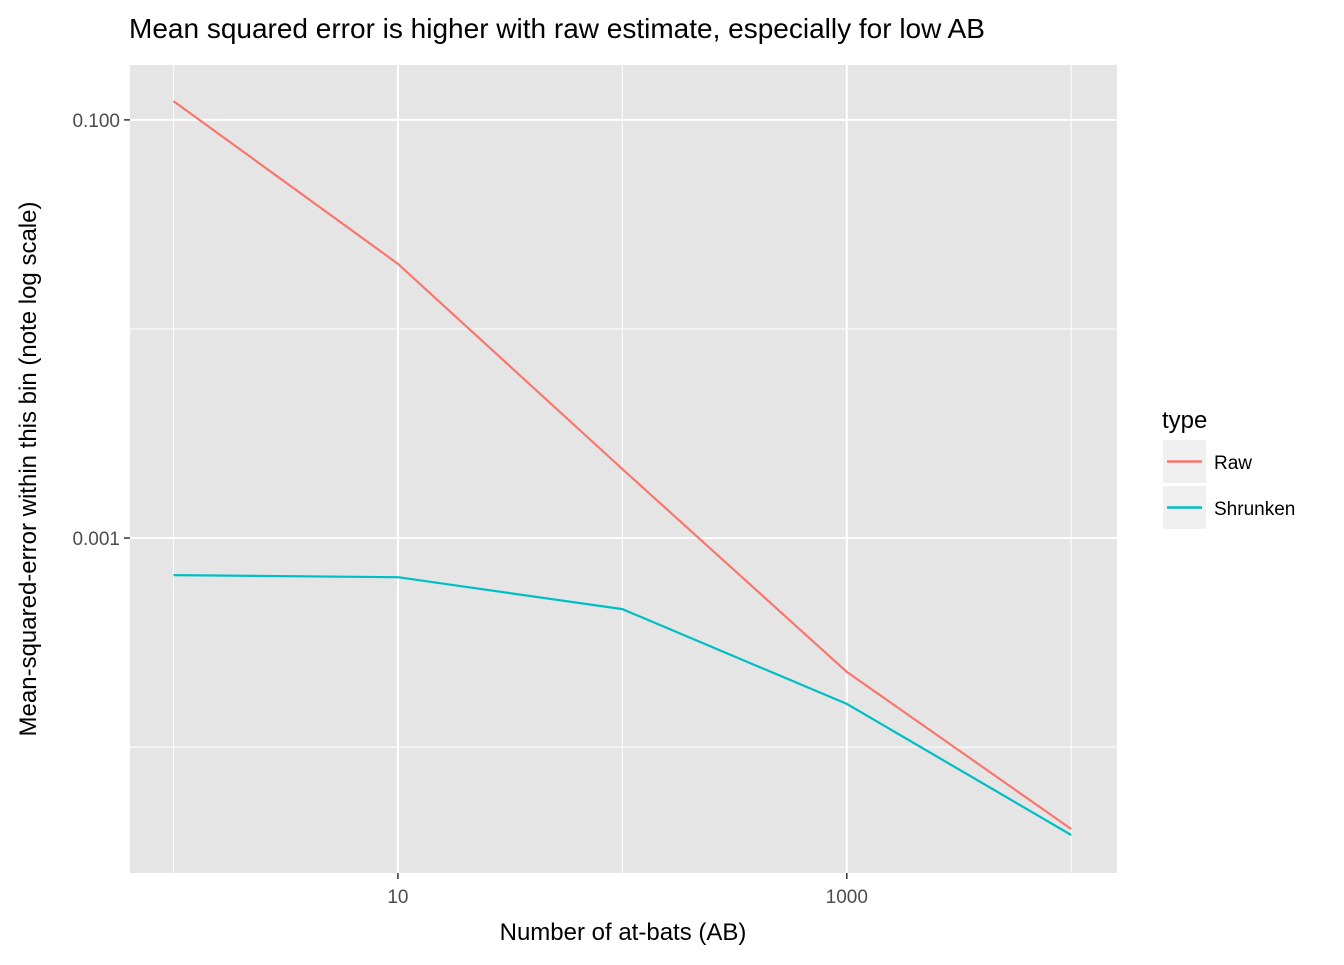 The image size is (1344, 965). I want to click on x-tick-label: 1000, so click(847, 897).